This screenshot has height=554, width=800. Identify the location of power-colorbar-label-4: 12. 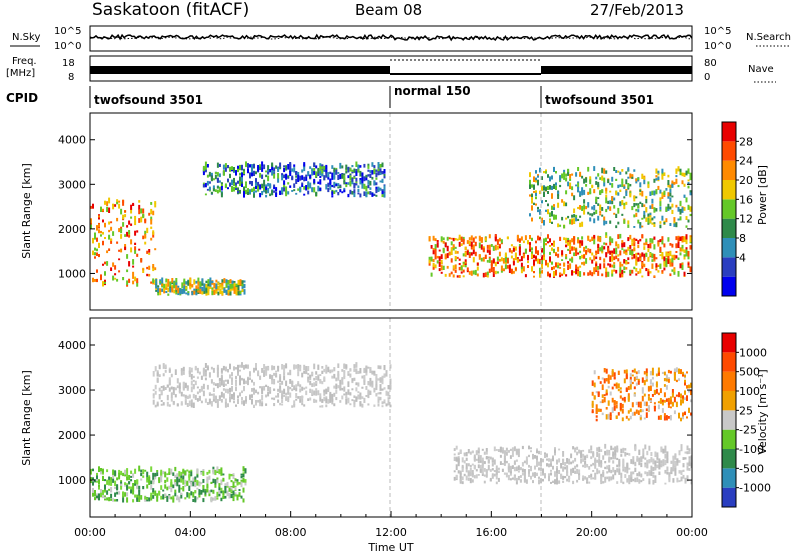
(746, 219).